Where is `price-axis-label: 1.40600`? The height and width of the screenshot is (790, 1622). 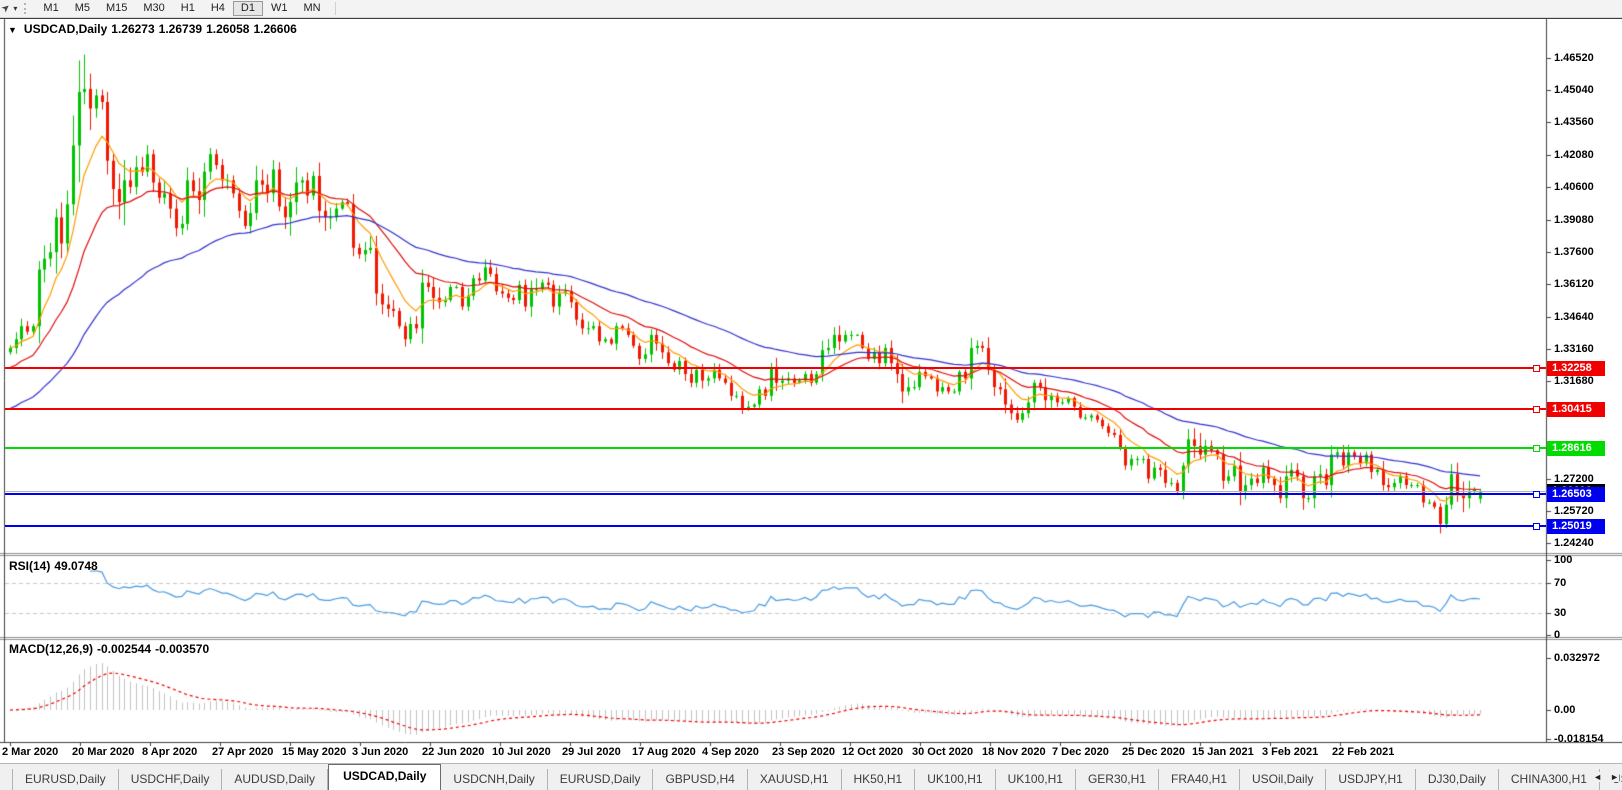 price-axis-label: 1.40600 is located at coordinates (1574, 186).